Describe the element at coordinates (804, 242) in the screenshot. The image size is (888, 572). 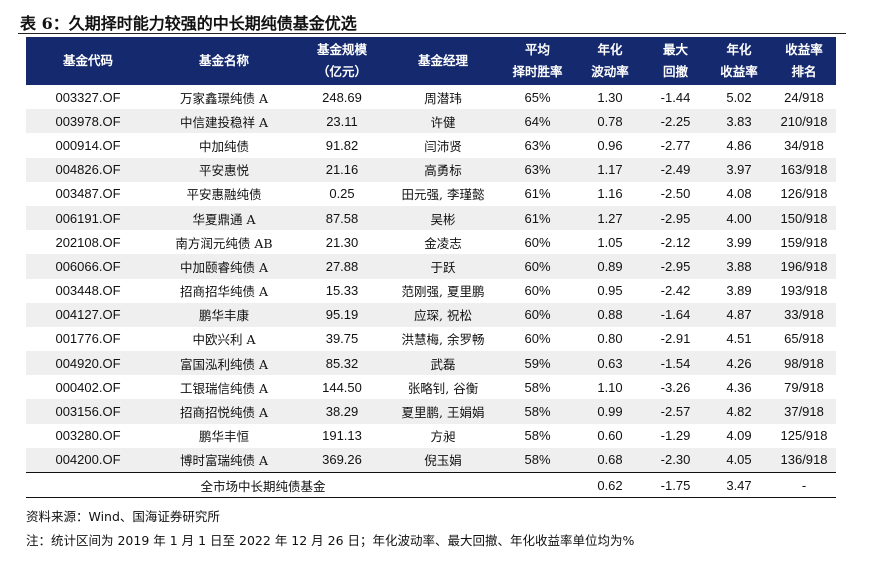
I see `table-cell: 159/918` at that location.